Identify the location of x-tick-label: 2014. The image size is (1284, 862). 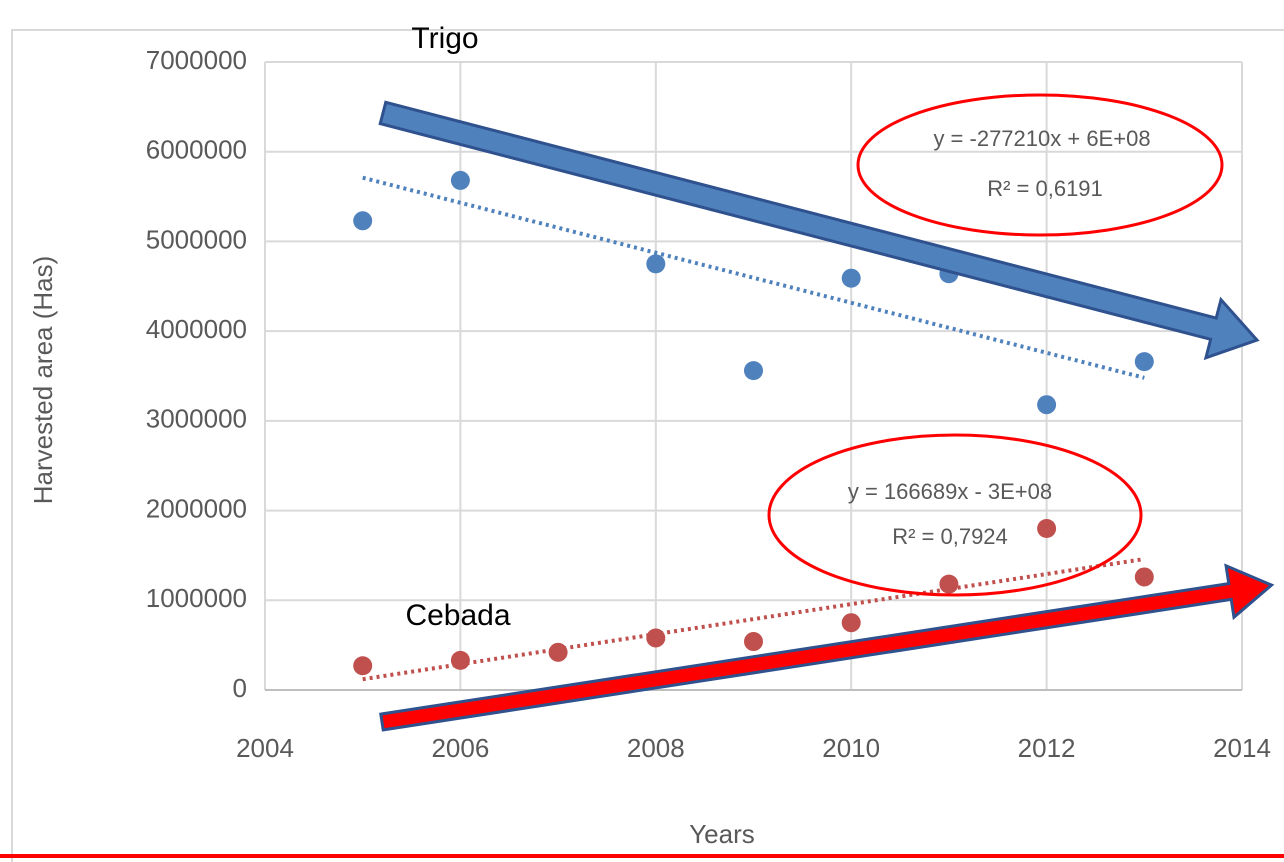
(1242, 748).